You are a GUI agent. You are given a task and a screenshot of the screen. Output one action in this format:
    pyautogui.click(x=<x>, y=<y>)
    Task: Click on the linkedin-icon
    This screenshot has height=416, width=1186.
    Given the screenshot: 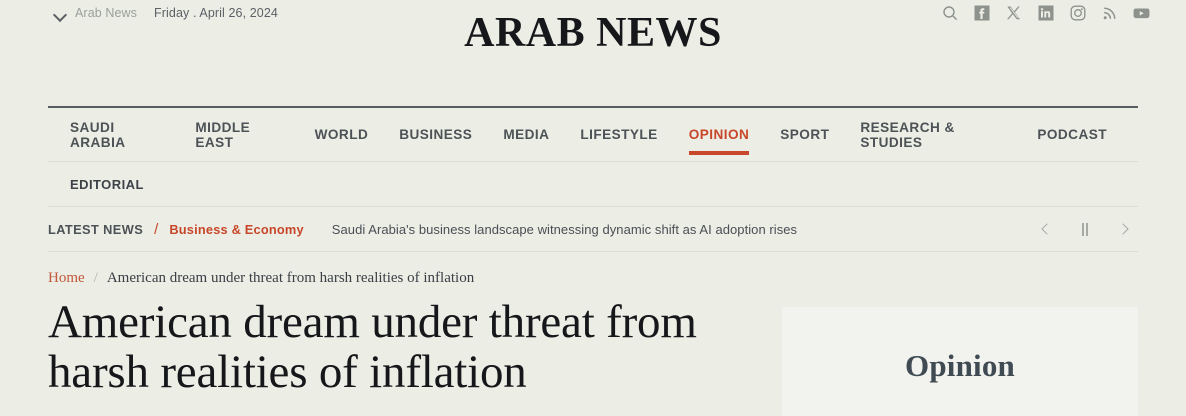 What is the action you would take?
    pyautogui.click(x=1045, y=13)
    